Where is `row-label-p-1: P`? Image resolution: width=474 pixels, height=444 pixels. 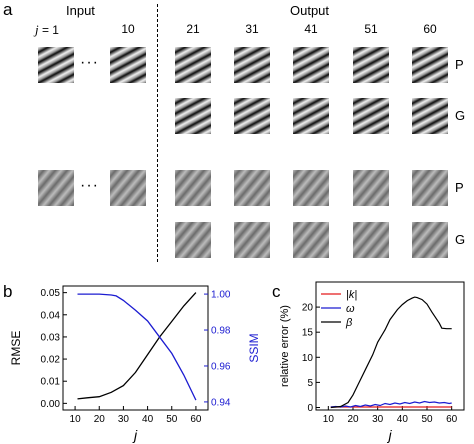 row-label-p-1: P is located at coordinates (459, 64).